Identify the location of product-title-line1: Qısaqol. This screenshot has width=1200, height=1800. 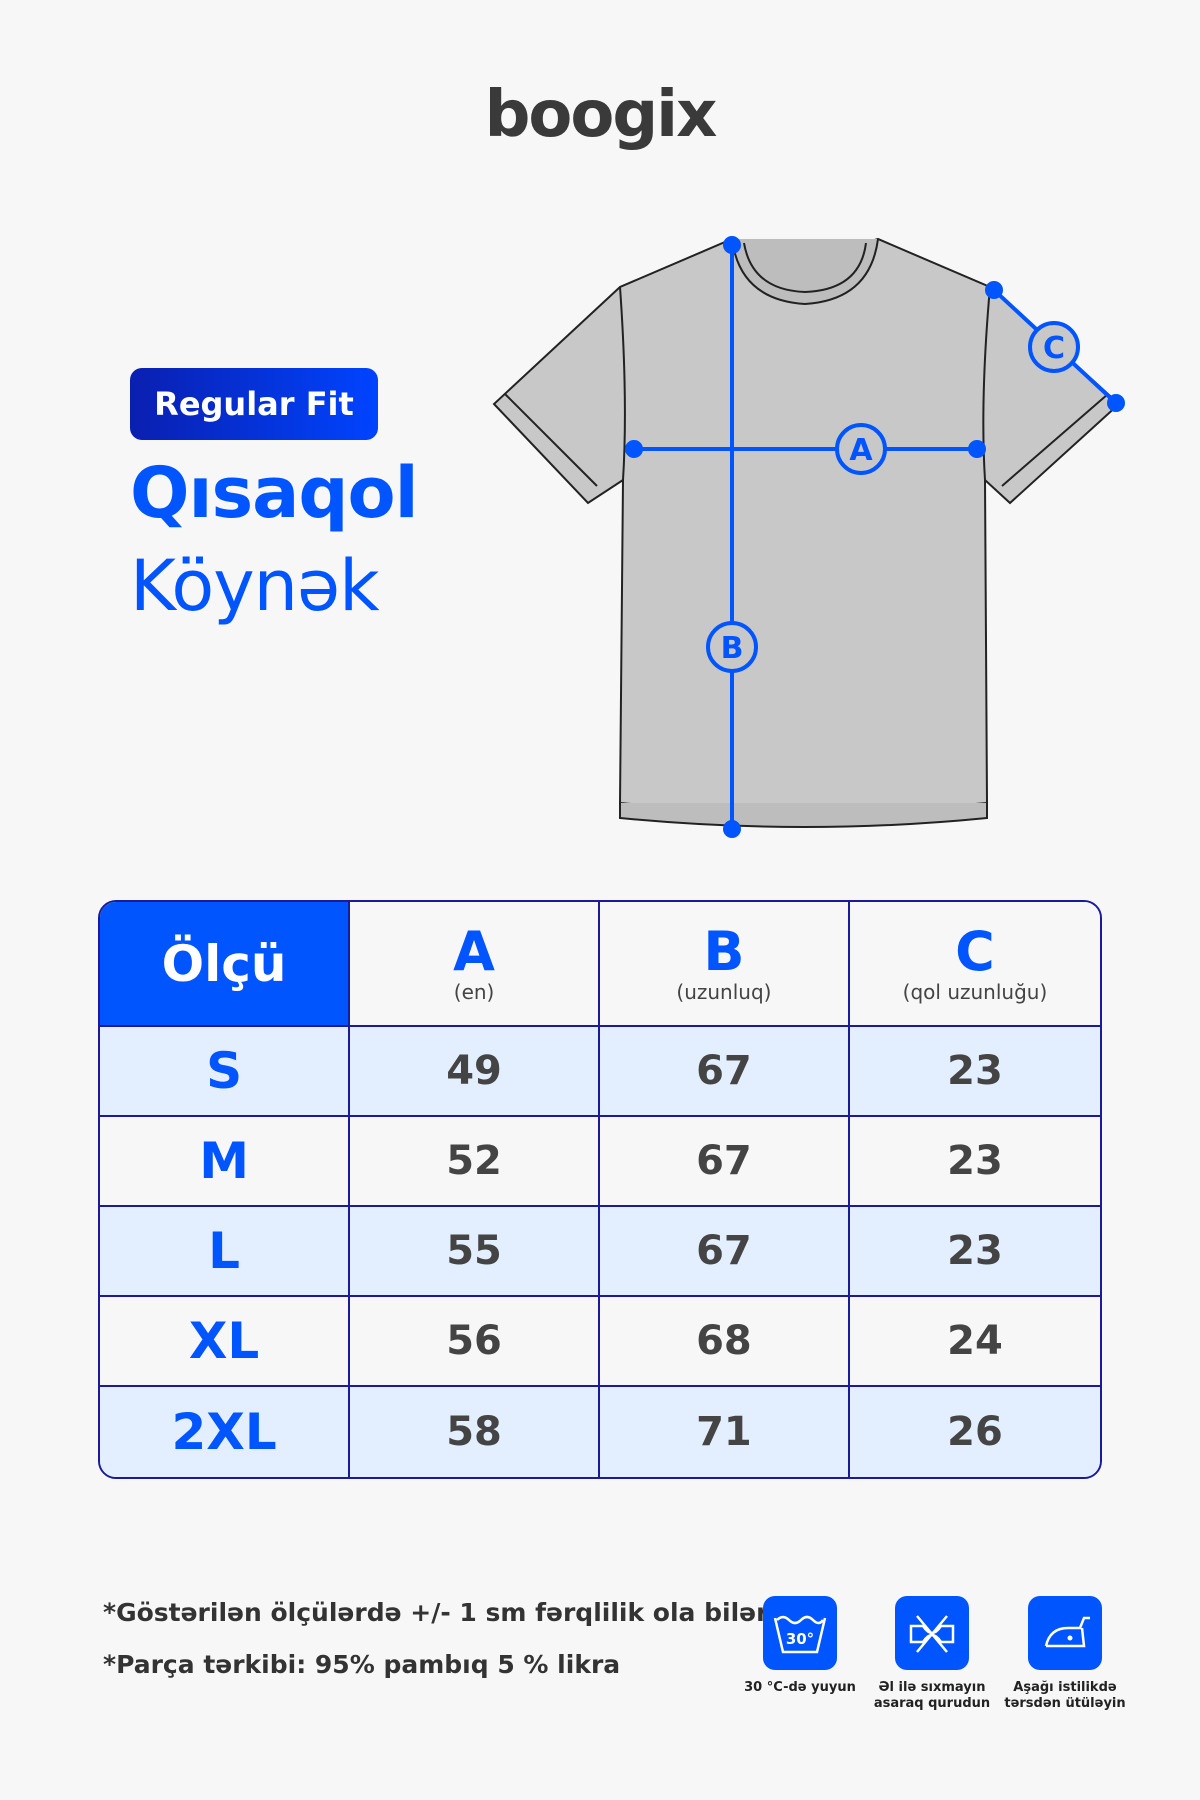
(274, 493).